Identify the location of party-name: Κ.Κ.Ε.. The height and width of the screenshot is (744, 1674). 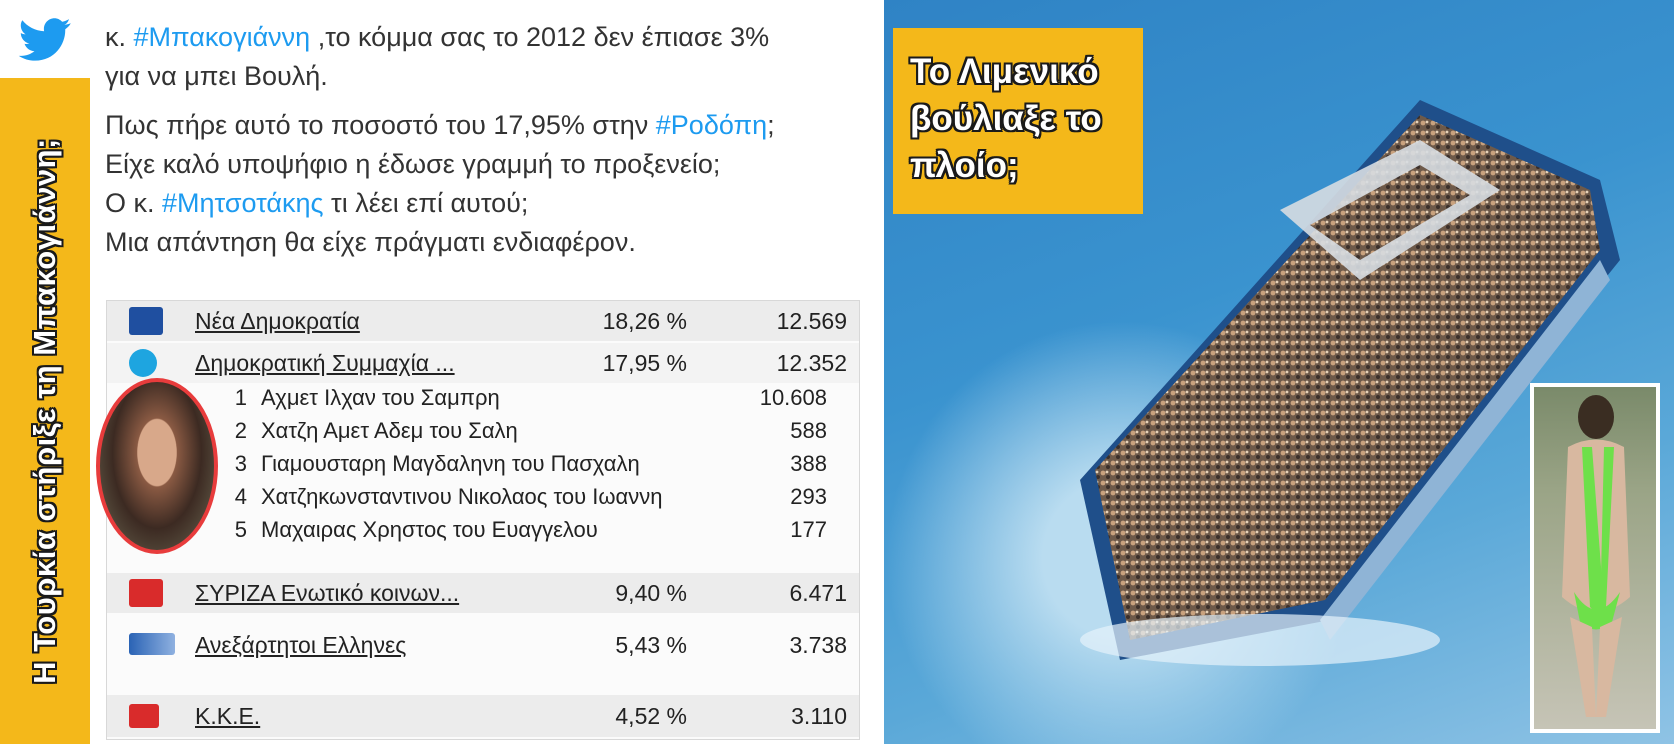
(228, 716).